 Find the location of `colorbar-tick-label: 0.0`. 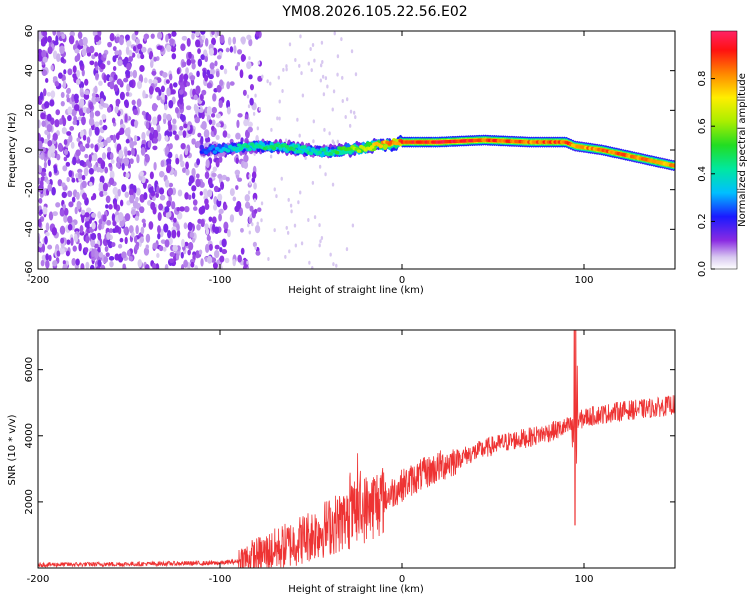

colorbar-tick-label: 0.0 is located at coordinates (702, 269).